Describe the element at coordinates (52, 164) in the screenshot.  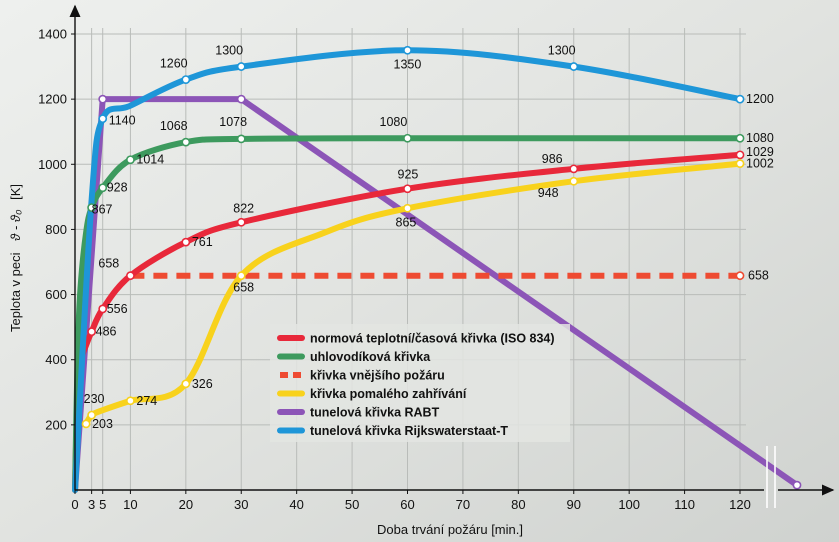
I see `y-tick-label-1000: 1000` at that location.